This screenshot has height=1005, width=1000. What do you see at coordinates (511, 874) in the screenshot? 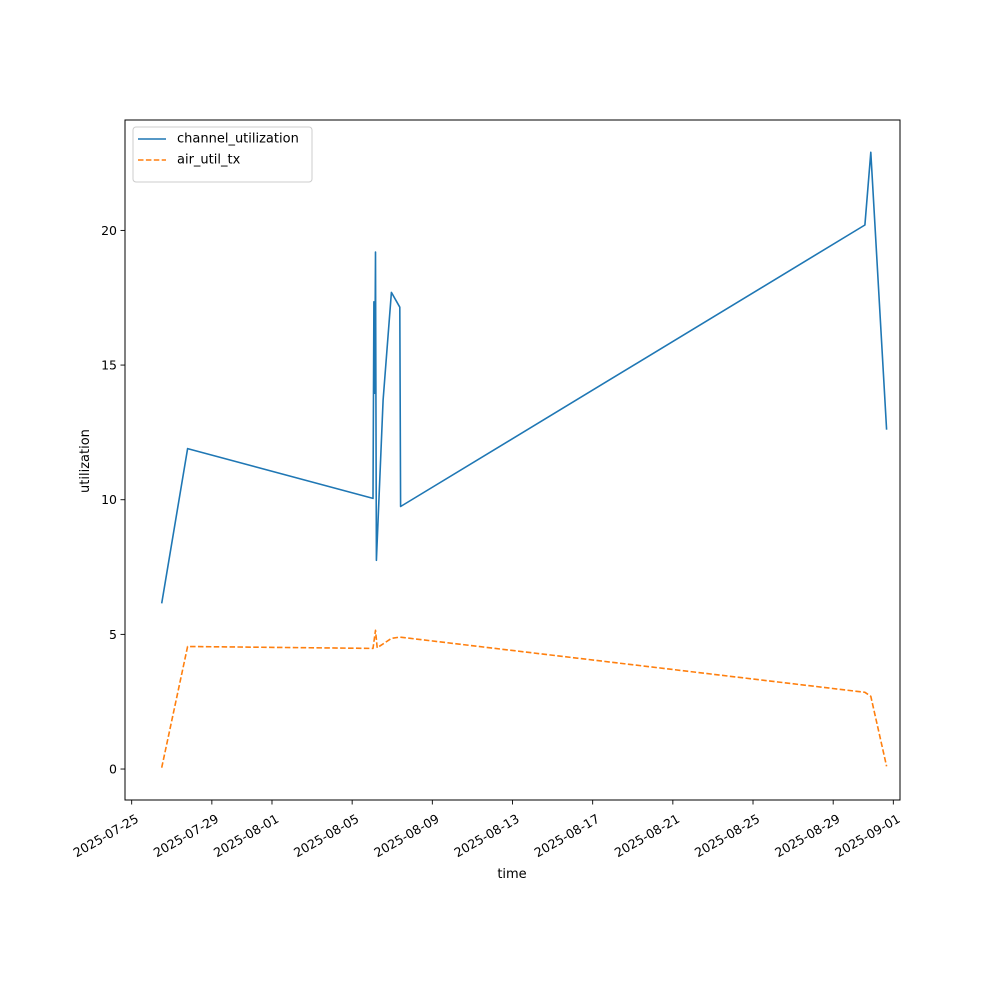
I see `x-axis-label: time` at bounding box center [511, 874].